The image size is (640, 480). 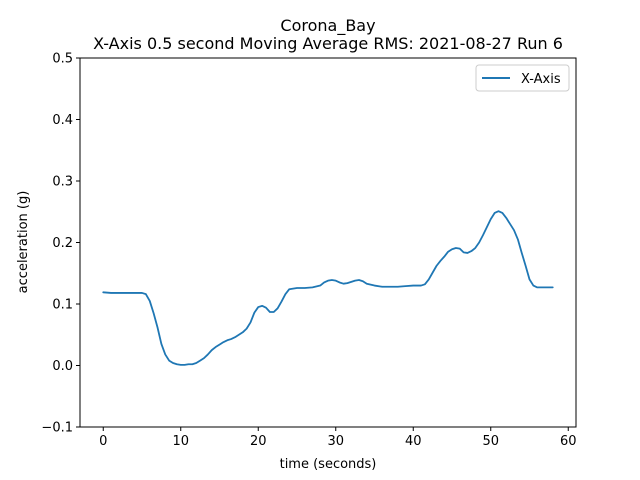 What do you see at coordinates (258, 441) in the screenshot?
I see `x-tick-label: 20` at bounding box center [258, 441].